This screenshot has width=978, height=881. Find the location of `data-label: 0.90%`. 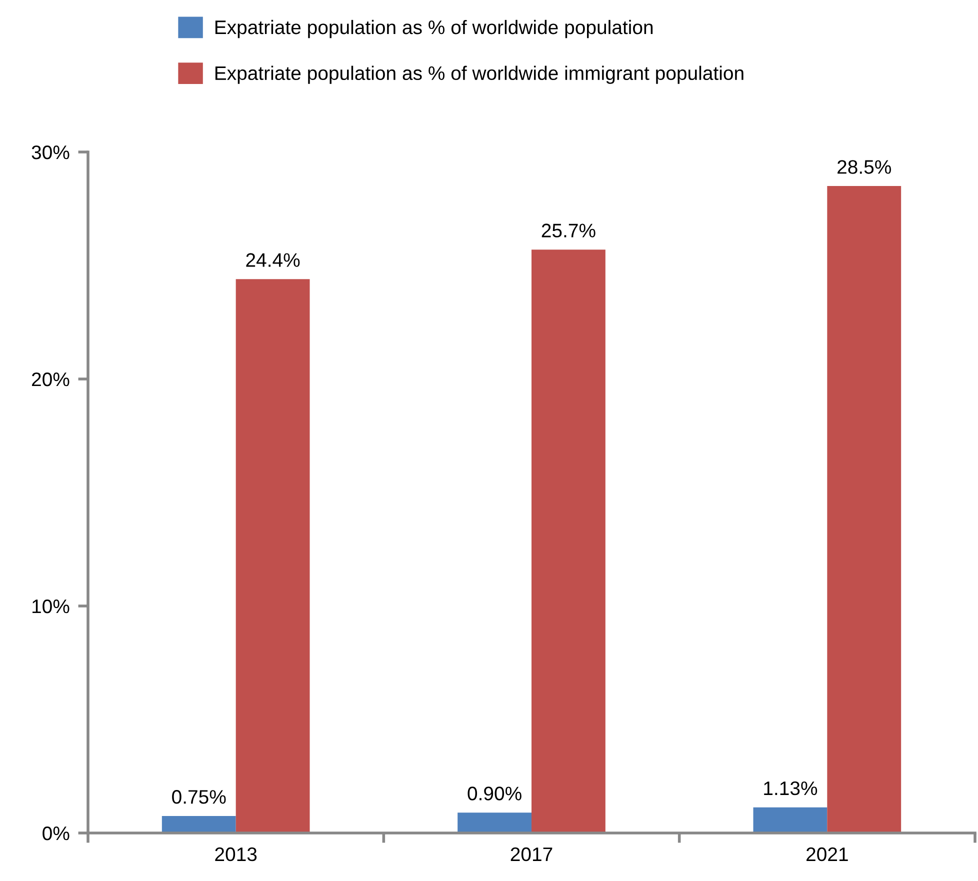

data-label: 0.90% is located at coordinates (495, 793).